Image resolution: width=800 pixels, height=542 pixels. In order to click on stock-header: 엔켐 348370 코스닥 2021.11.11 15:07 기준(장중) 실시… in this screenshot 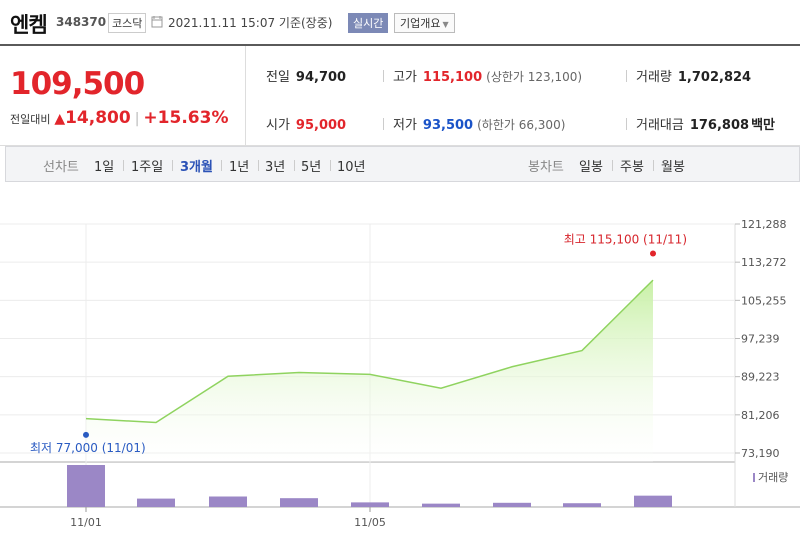, I will do `click(400, 23)`.